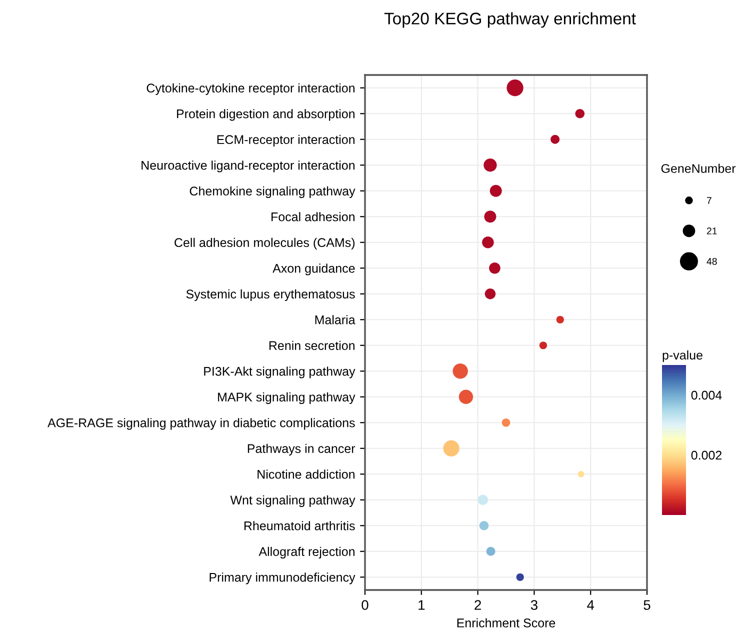  Describe the element at coordinates (306, 552) in the screenshot. I see `y-tick-label: Allograft rejection` at that location.